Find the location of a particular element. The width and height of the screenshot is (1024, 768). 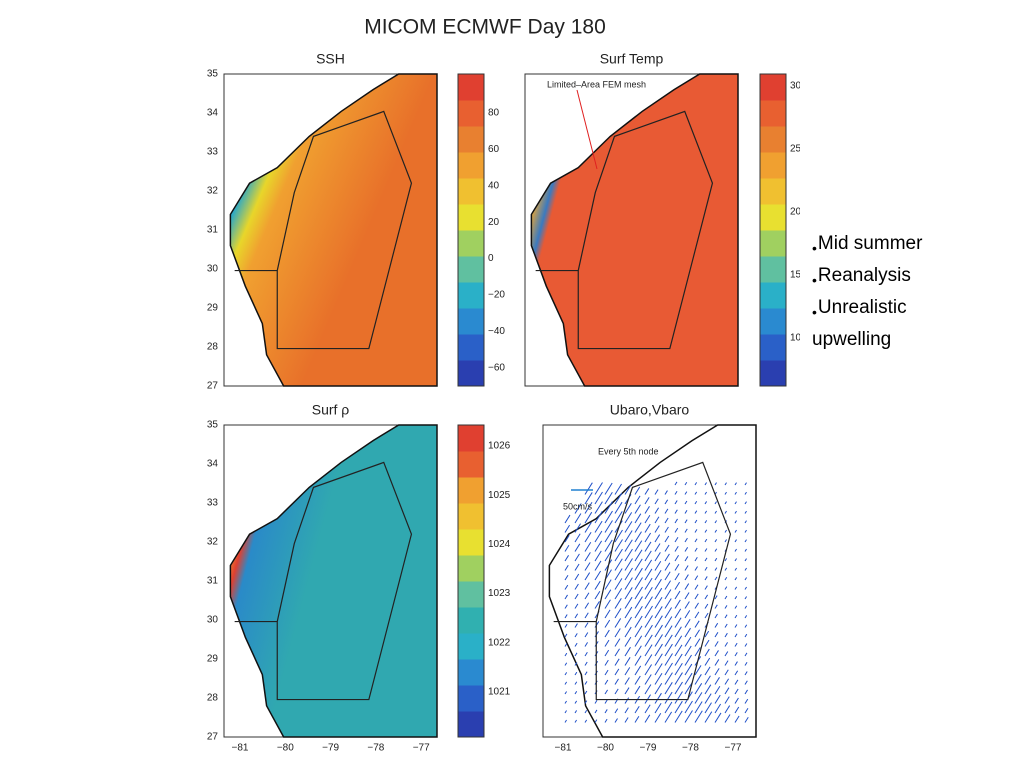

fem-mesh is located at coordinates (323, 230).